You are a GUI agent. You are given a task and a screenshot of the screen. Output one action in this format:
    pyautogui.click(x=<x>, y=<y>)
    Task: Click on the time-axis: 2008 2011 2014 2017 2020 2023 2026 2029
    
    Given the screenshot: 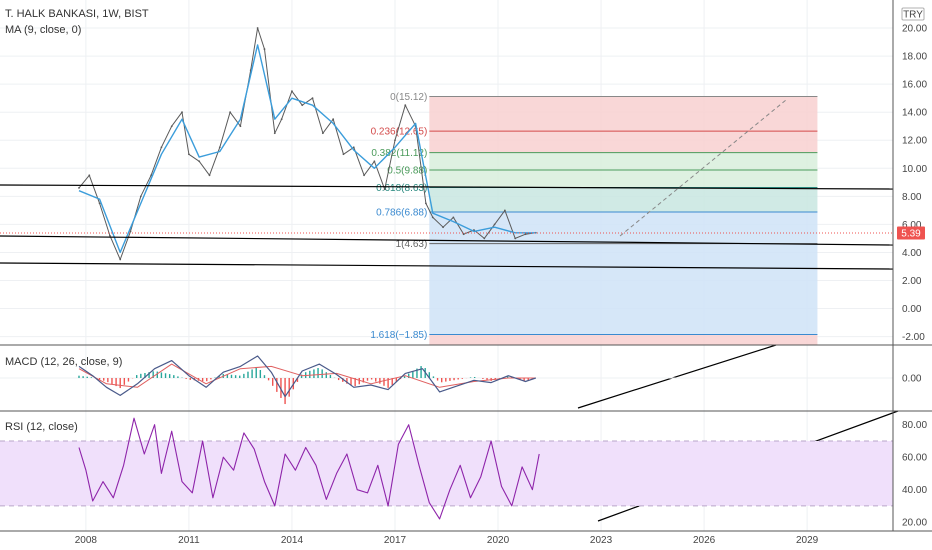 What is the action you would take?
    pyautogui.click(x=447, y=540)
    